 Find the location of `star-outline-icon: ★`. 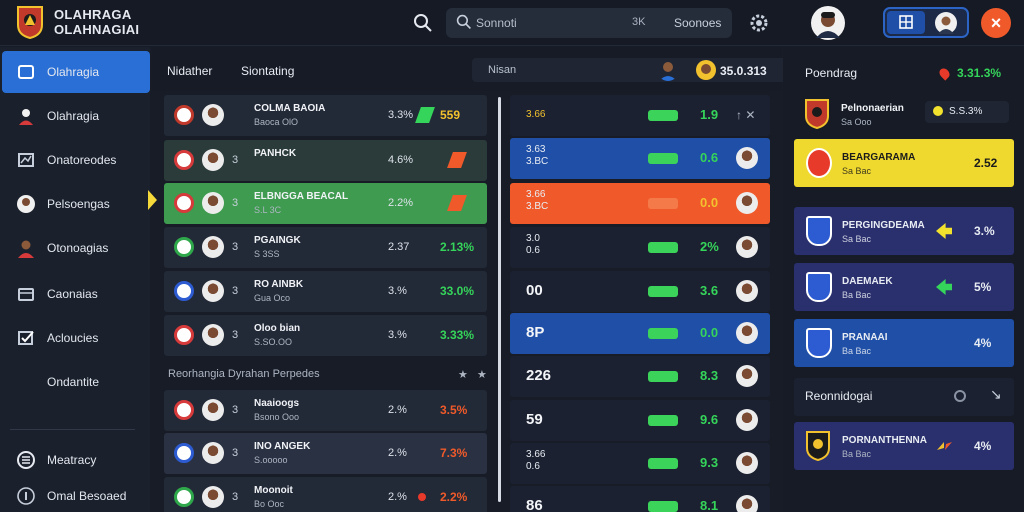

star-outline-icon: ★ is located at coordinates (482, 375).